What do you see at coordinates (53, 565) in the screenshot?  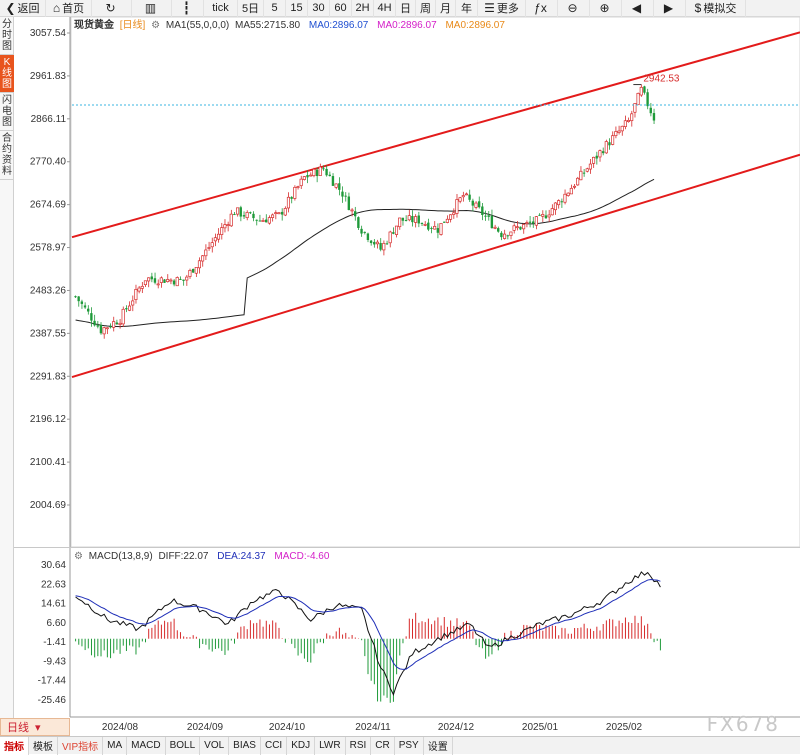 I see `macd-tick-label: 30.64` at bounding box center [53, 565].